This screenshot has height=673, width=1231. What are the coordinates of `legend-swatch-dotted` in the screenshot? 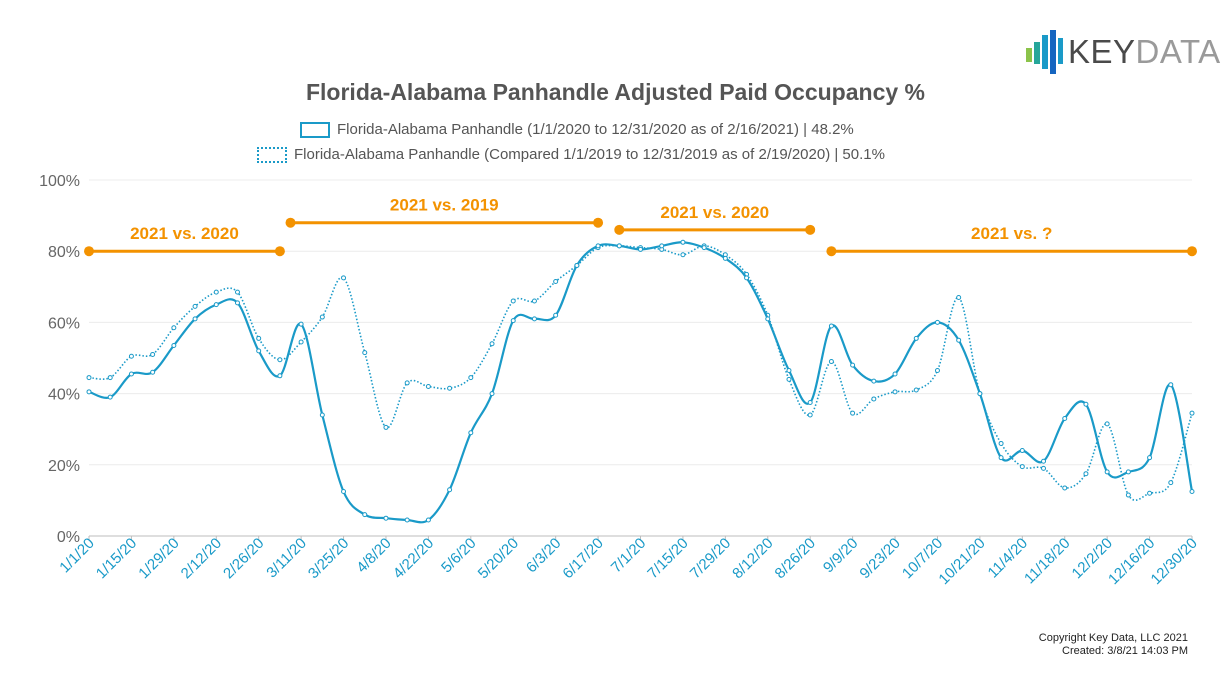 It's located at (272, 154).